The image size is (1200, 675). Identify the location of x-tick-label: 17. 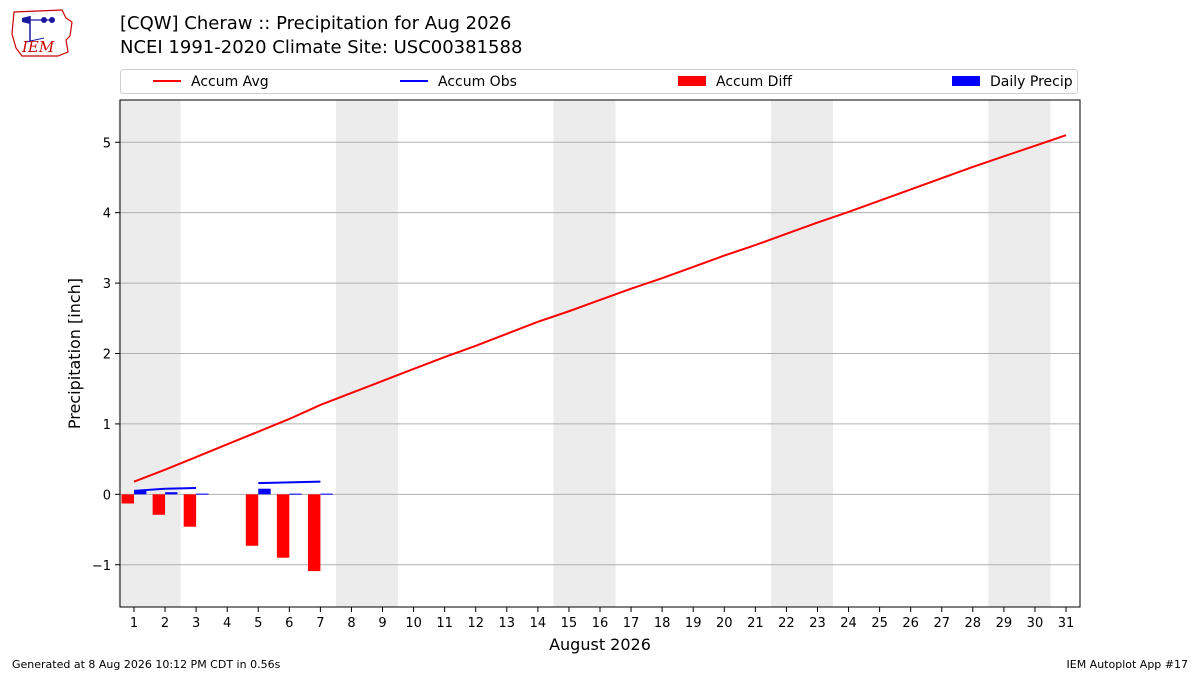
(631, 623).